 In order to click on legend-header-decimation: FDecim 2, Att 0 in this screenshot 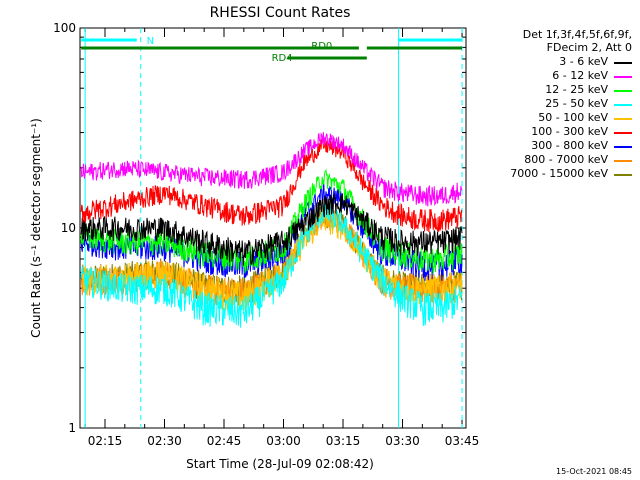, I will do `click(589, 47)`.